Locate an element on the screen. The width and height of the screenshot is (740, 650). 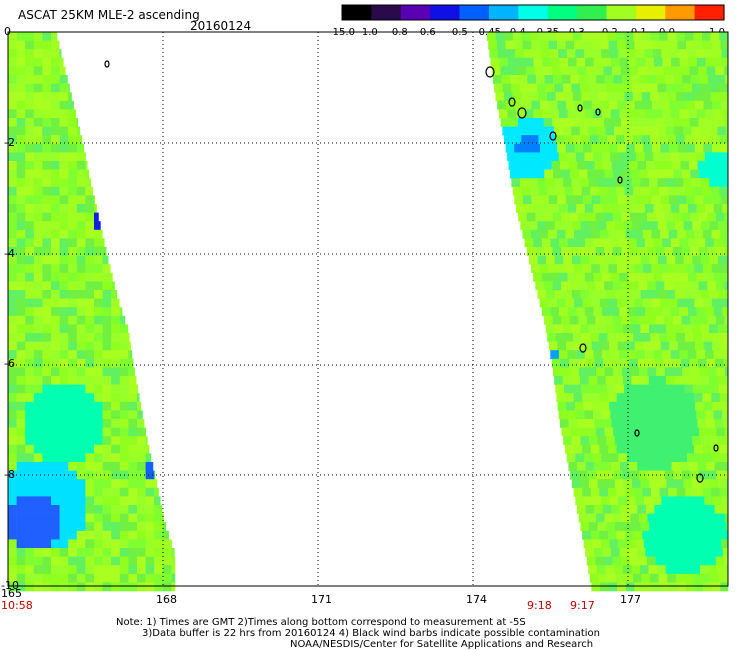
y-tick-label: -4 is located at coordinates (9, 253).